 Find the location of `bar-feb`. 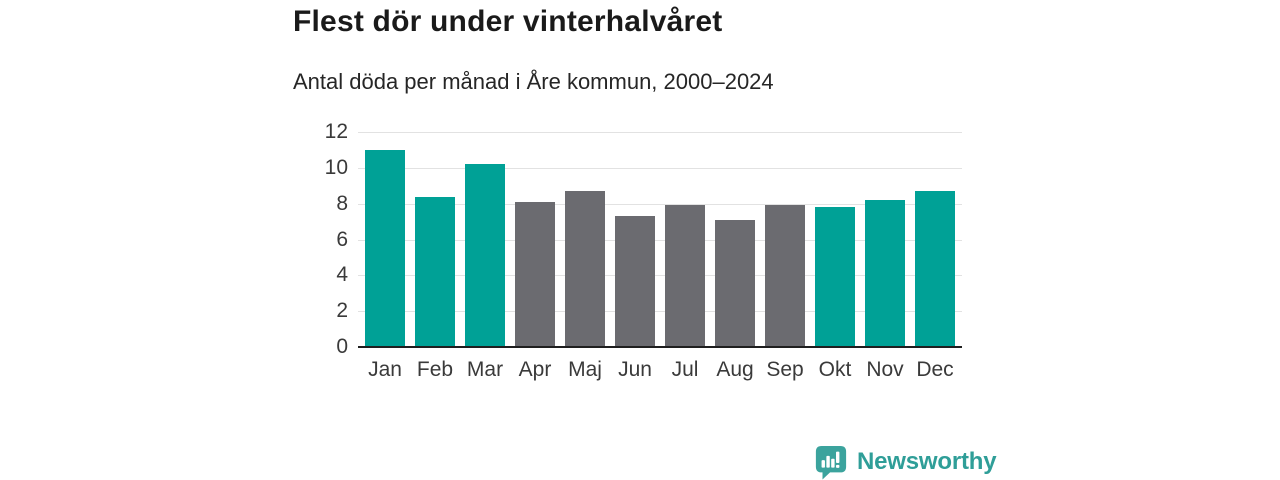

bar-feb is located at coordinates (435, 271).